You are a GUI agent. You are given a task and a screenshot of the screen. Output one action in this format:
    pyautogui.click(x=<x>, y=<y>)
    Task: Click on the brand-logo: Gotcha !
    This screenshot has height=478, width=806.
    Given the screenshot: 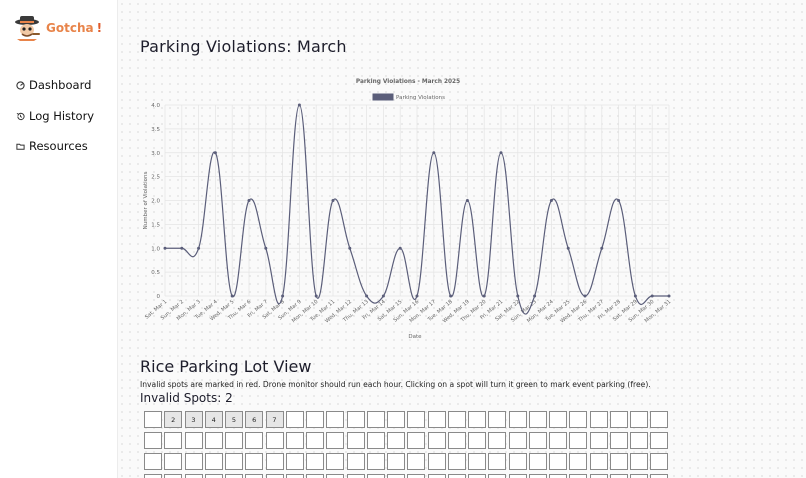 What is the action you would take?
    pyautogui.click(x=58, y=28)
    